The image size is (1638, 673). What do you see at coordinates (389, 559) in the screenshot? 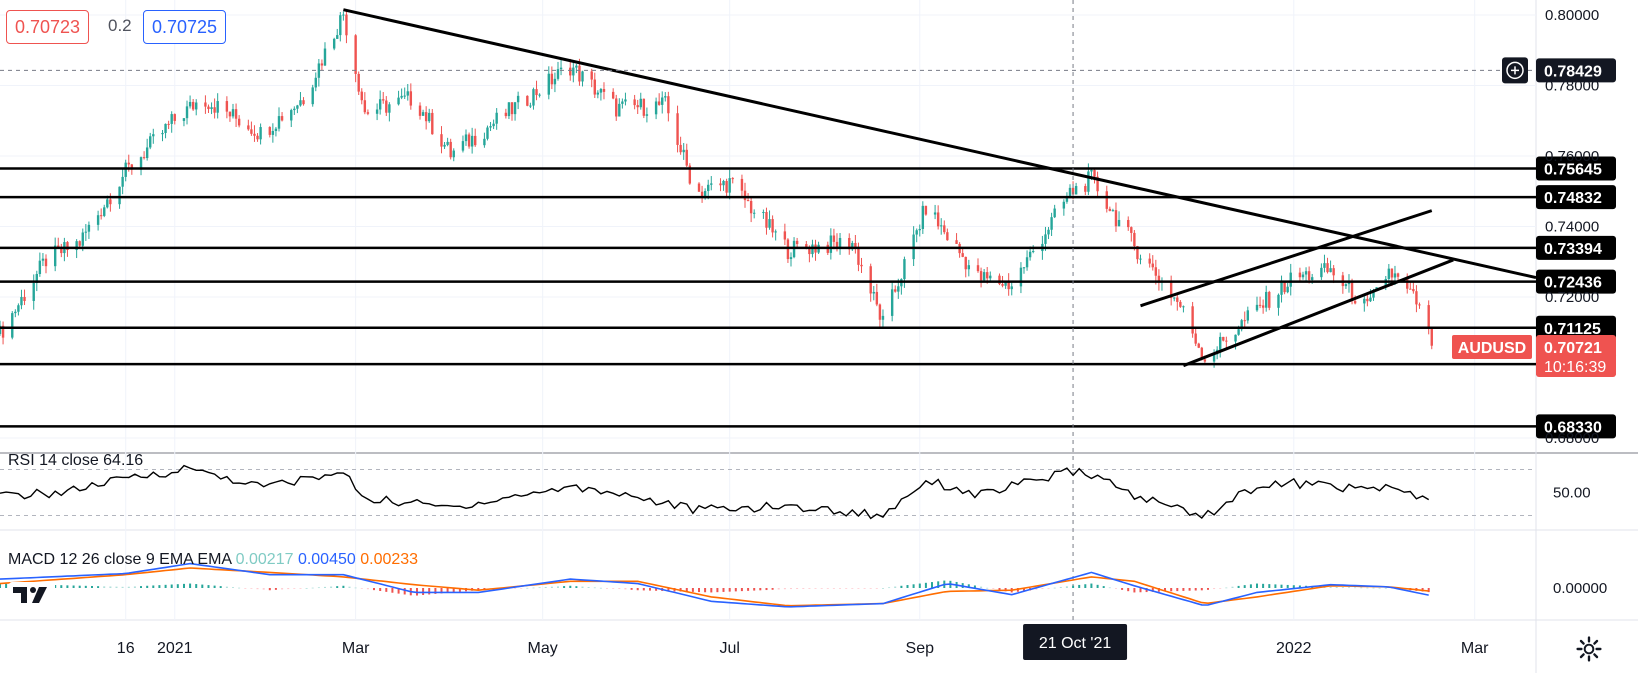
I see `macd-signal-value: 0.00233` at bounding box center [389, 559].